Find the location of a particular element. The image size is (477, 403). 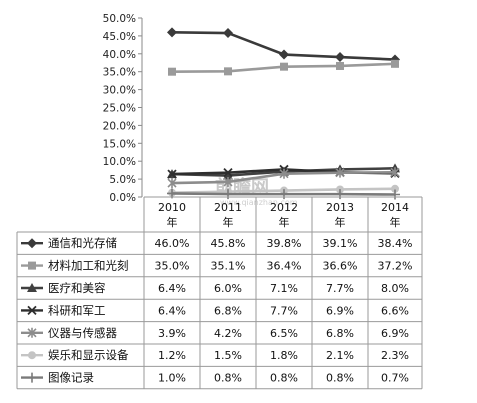

series-name-label: 通信和光存储 is located at coordinates (82, 243).